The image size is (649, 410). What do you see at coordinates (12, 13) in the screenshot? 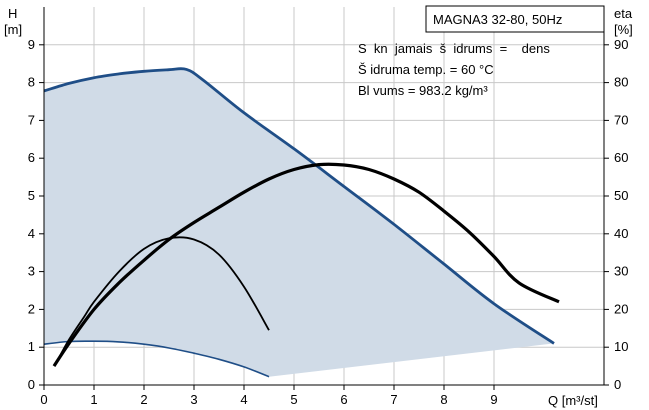
I see `y-left-label-line1: H` at bounding box center [12, 13].